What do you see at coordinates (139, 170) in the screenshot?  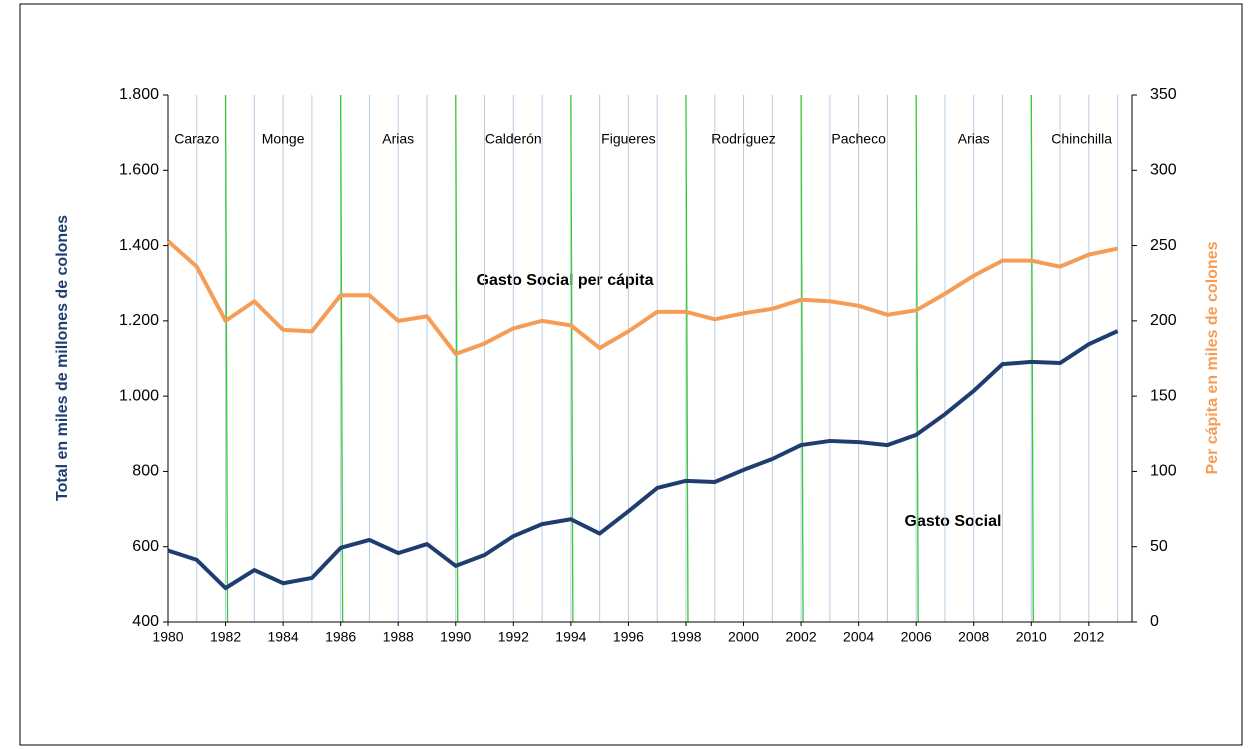 I see `y-tick-label: 1.600` at bounding box center [139, 170].